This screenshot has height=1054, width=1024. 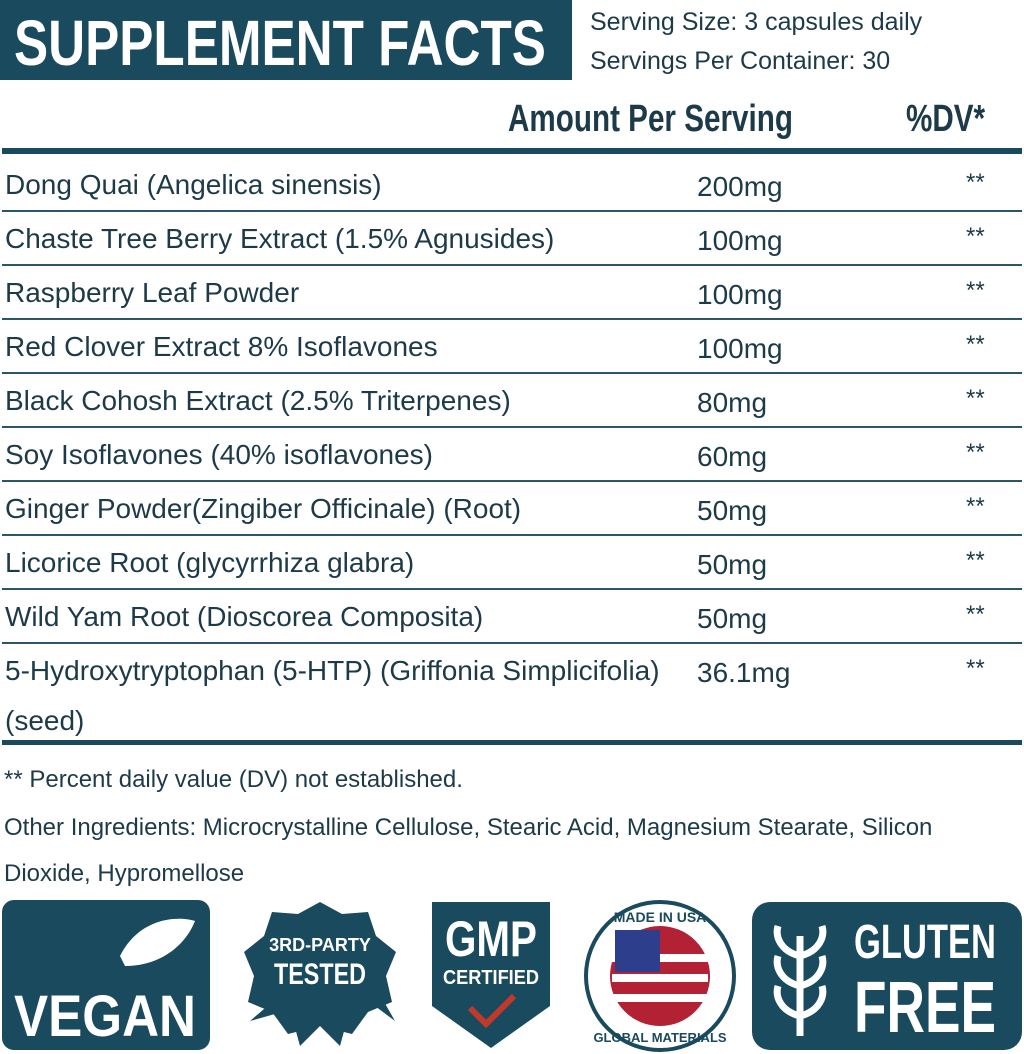 What do you see at coordinates (221, 346) in the screenshot?
I see `ingredient-name: Red Clover Extract 8% Isoflavones` at bounding box center [221, 346].